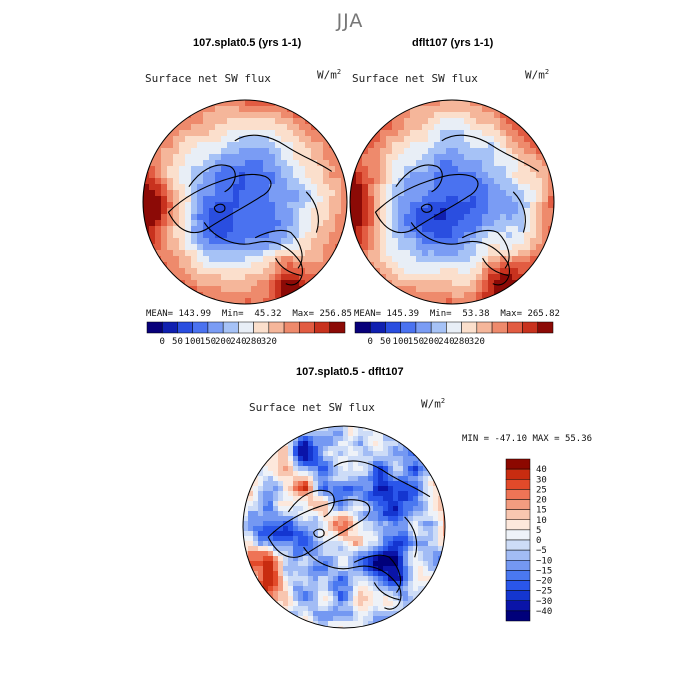 The width and height of the screenshot is (700, 700). Describe the element at coordinates (416, 342) in the screenshot. I see `right-colorbar-tick: 150` at that location.